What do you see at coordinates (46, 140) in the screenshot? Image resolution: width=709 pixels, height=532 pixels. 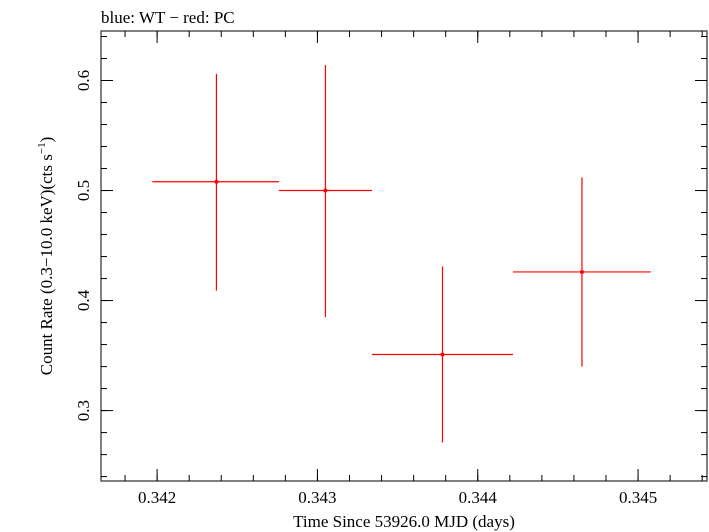 I see `y-axis-label-close: )` at bounding box center [46, 140].